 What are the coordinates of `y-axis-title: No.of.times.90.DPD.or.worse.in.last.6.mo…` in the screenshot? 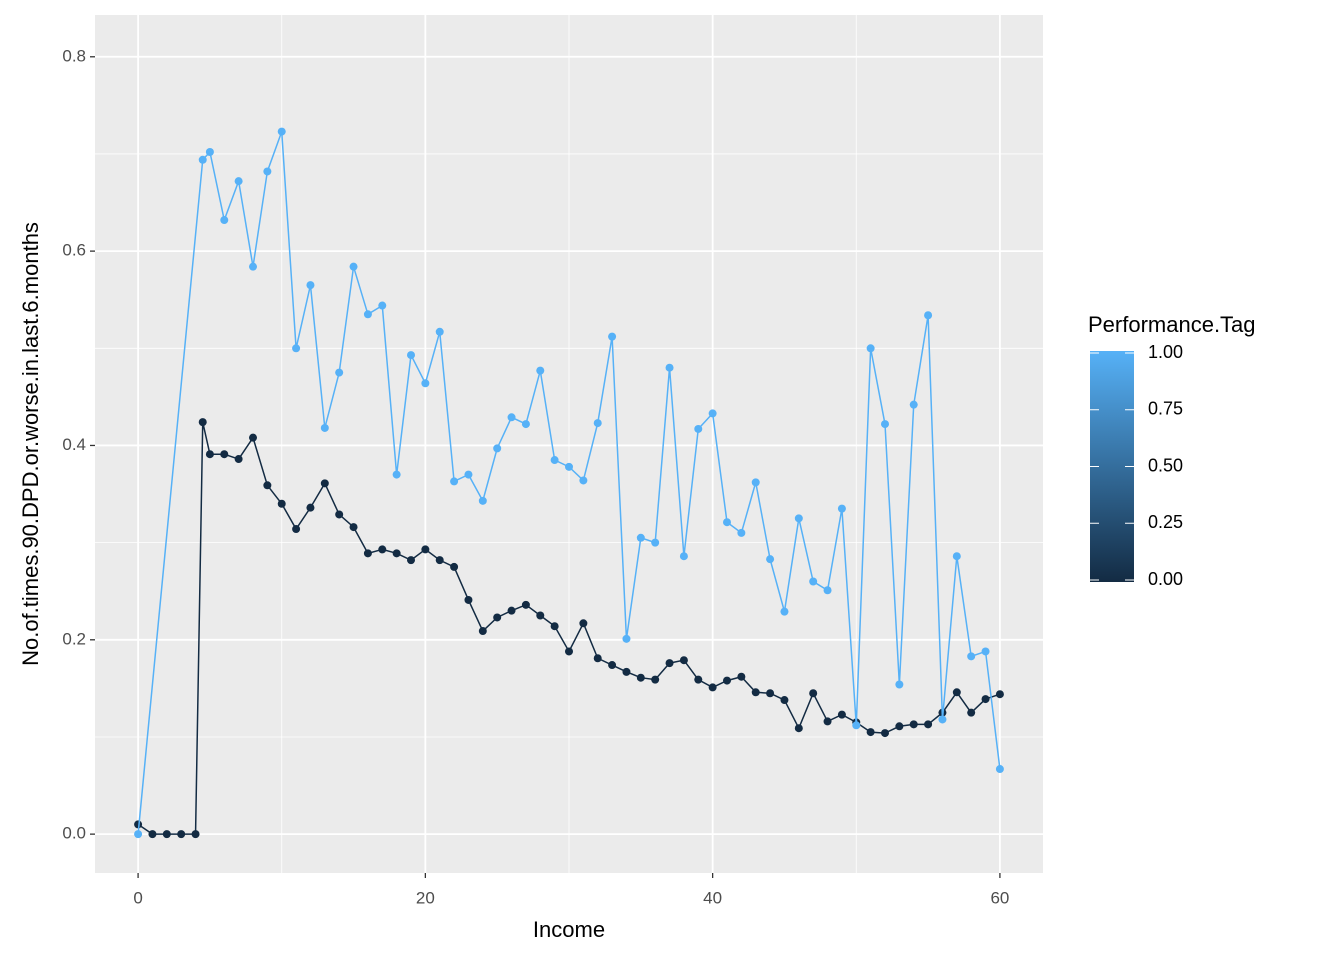 It's located at (30, 444).